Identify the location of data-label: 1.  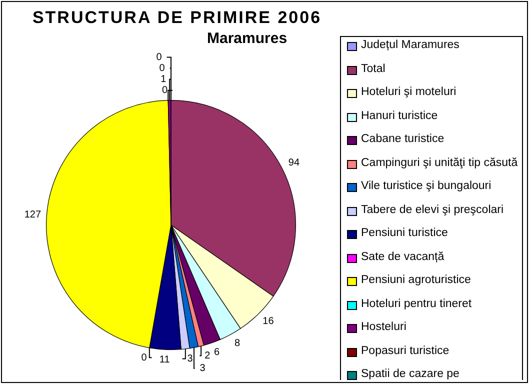
(163, 80).